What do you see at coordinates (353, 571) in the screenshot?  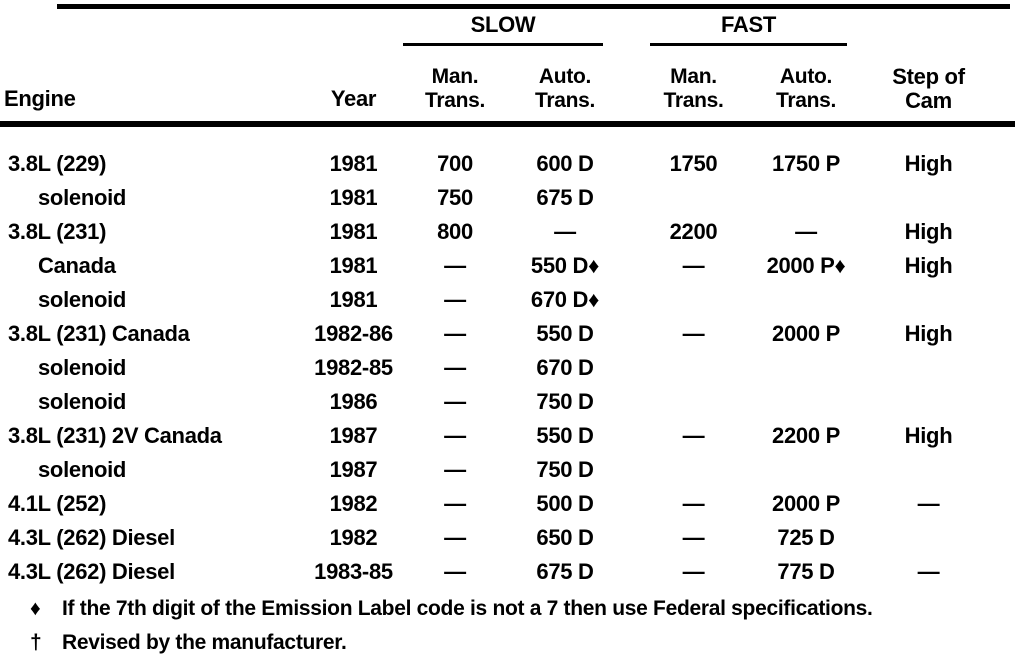 I see `cell-year: 1983-85` at bounding box center [353, 571].